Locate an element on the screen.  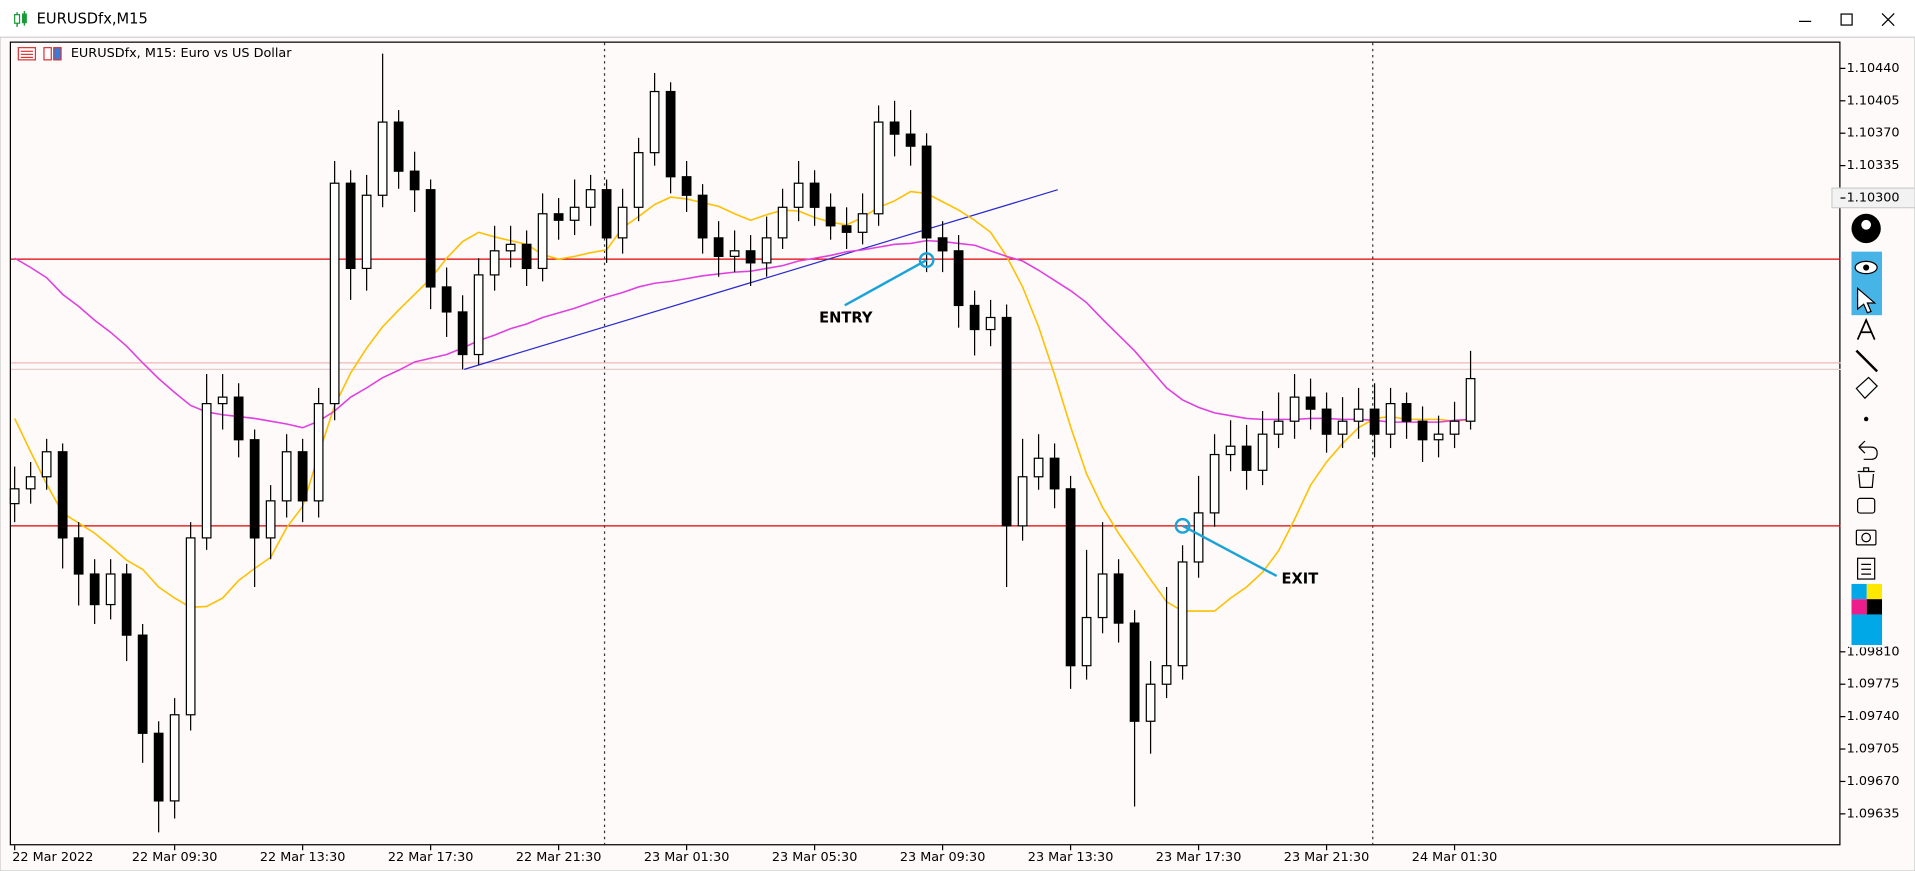
toolbar-clipboard-lines is located at coordinates (1866, 569).